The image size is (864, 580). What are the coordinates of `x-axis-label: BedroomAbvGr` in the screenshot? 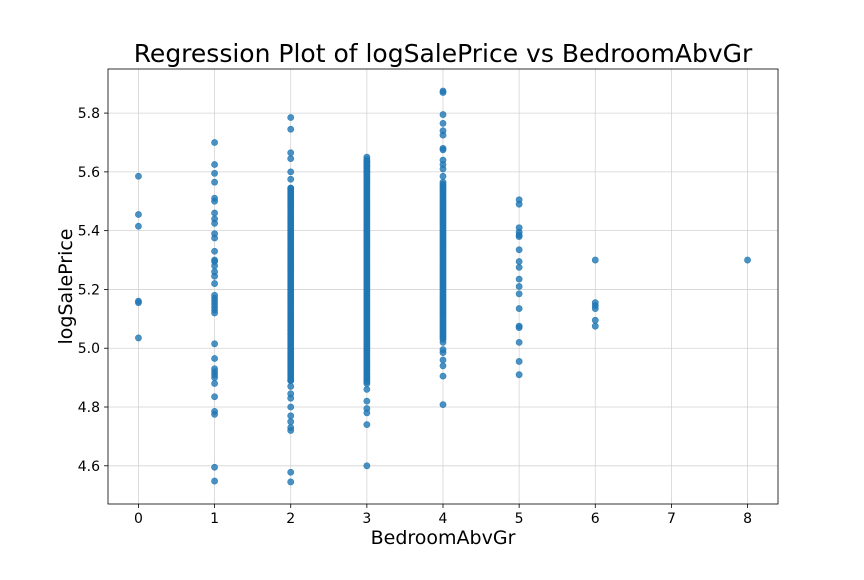 It's located at (443, 538).